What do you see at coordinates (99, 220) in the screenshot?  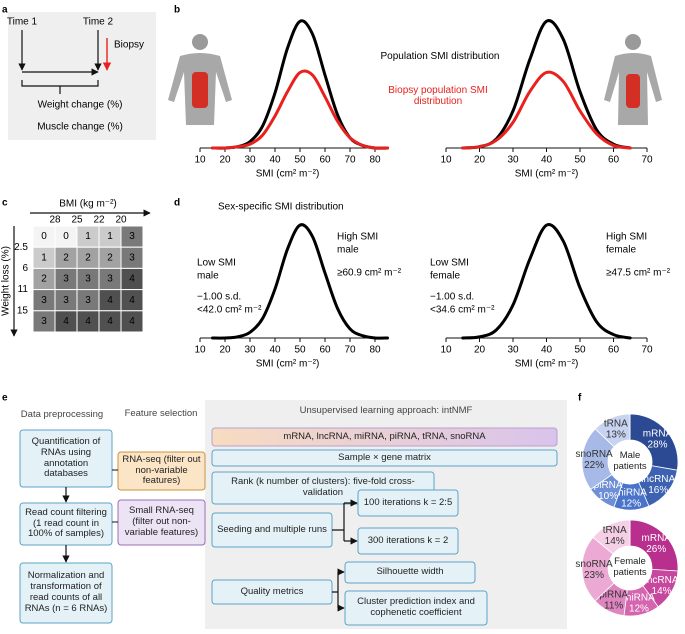 I see `column-label: 22` at bounding box center [99, 220].